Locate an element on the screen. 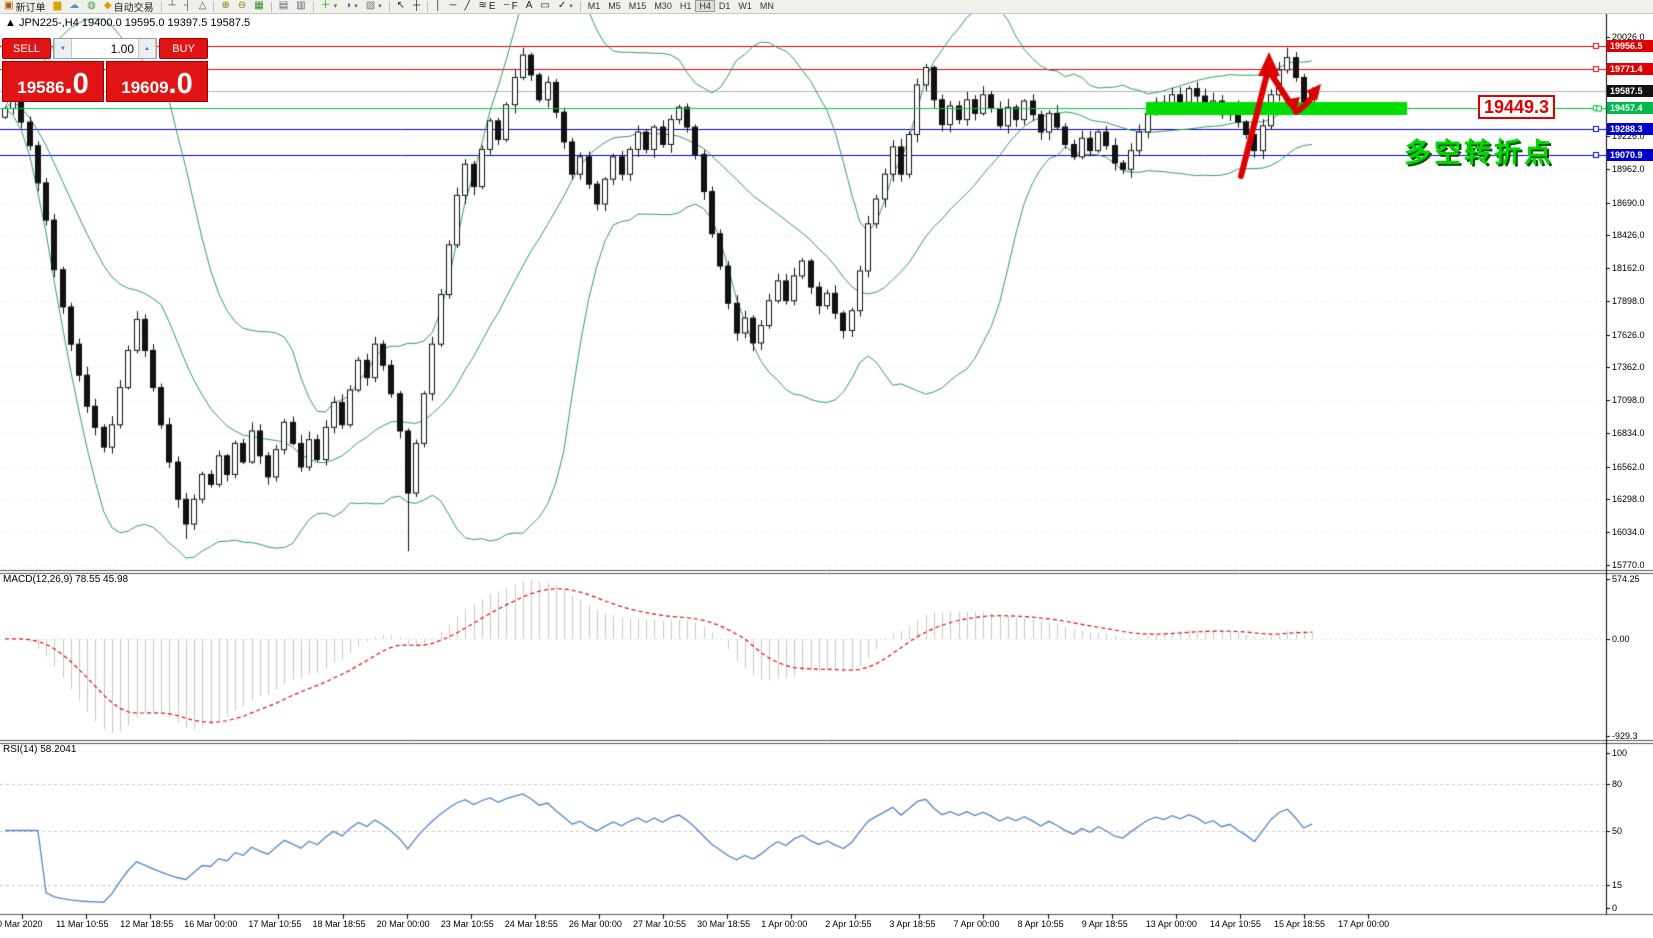  date-label: 7 Apr 00:00 is located at coordinates (976, 924).